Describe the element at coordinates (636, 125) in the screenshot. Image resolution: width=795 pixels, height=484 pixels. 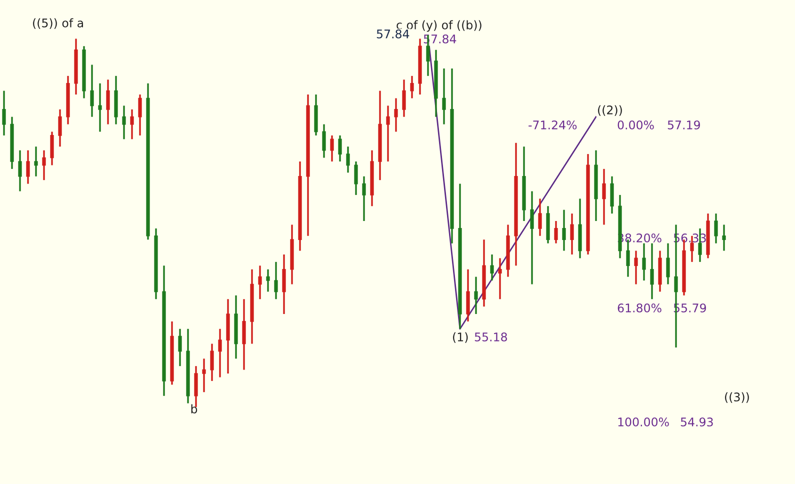
I see `annotation: 0.00%` at that location.